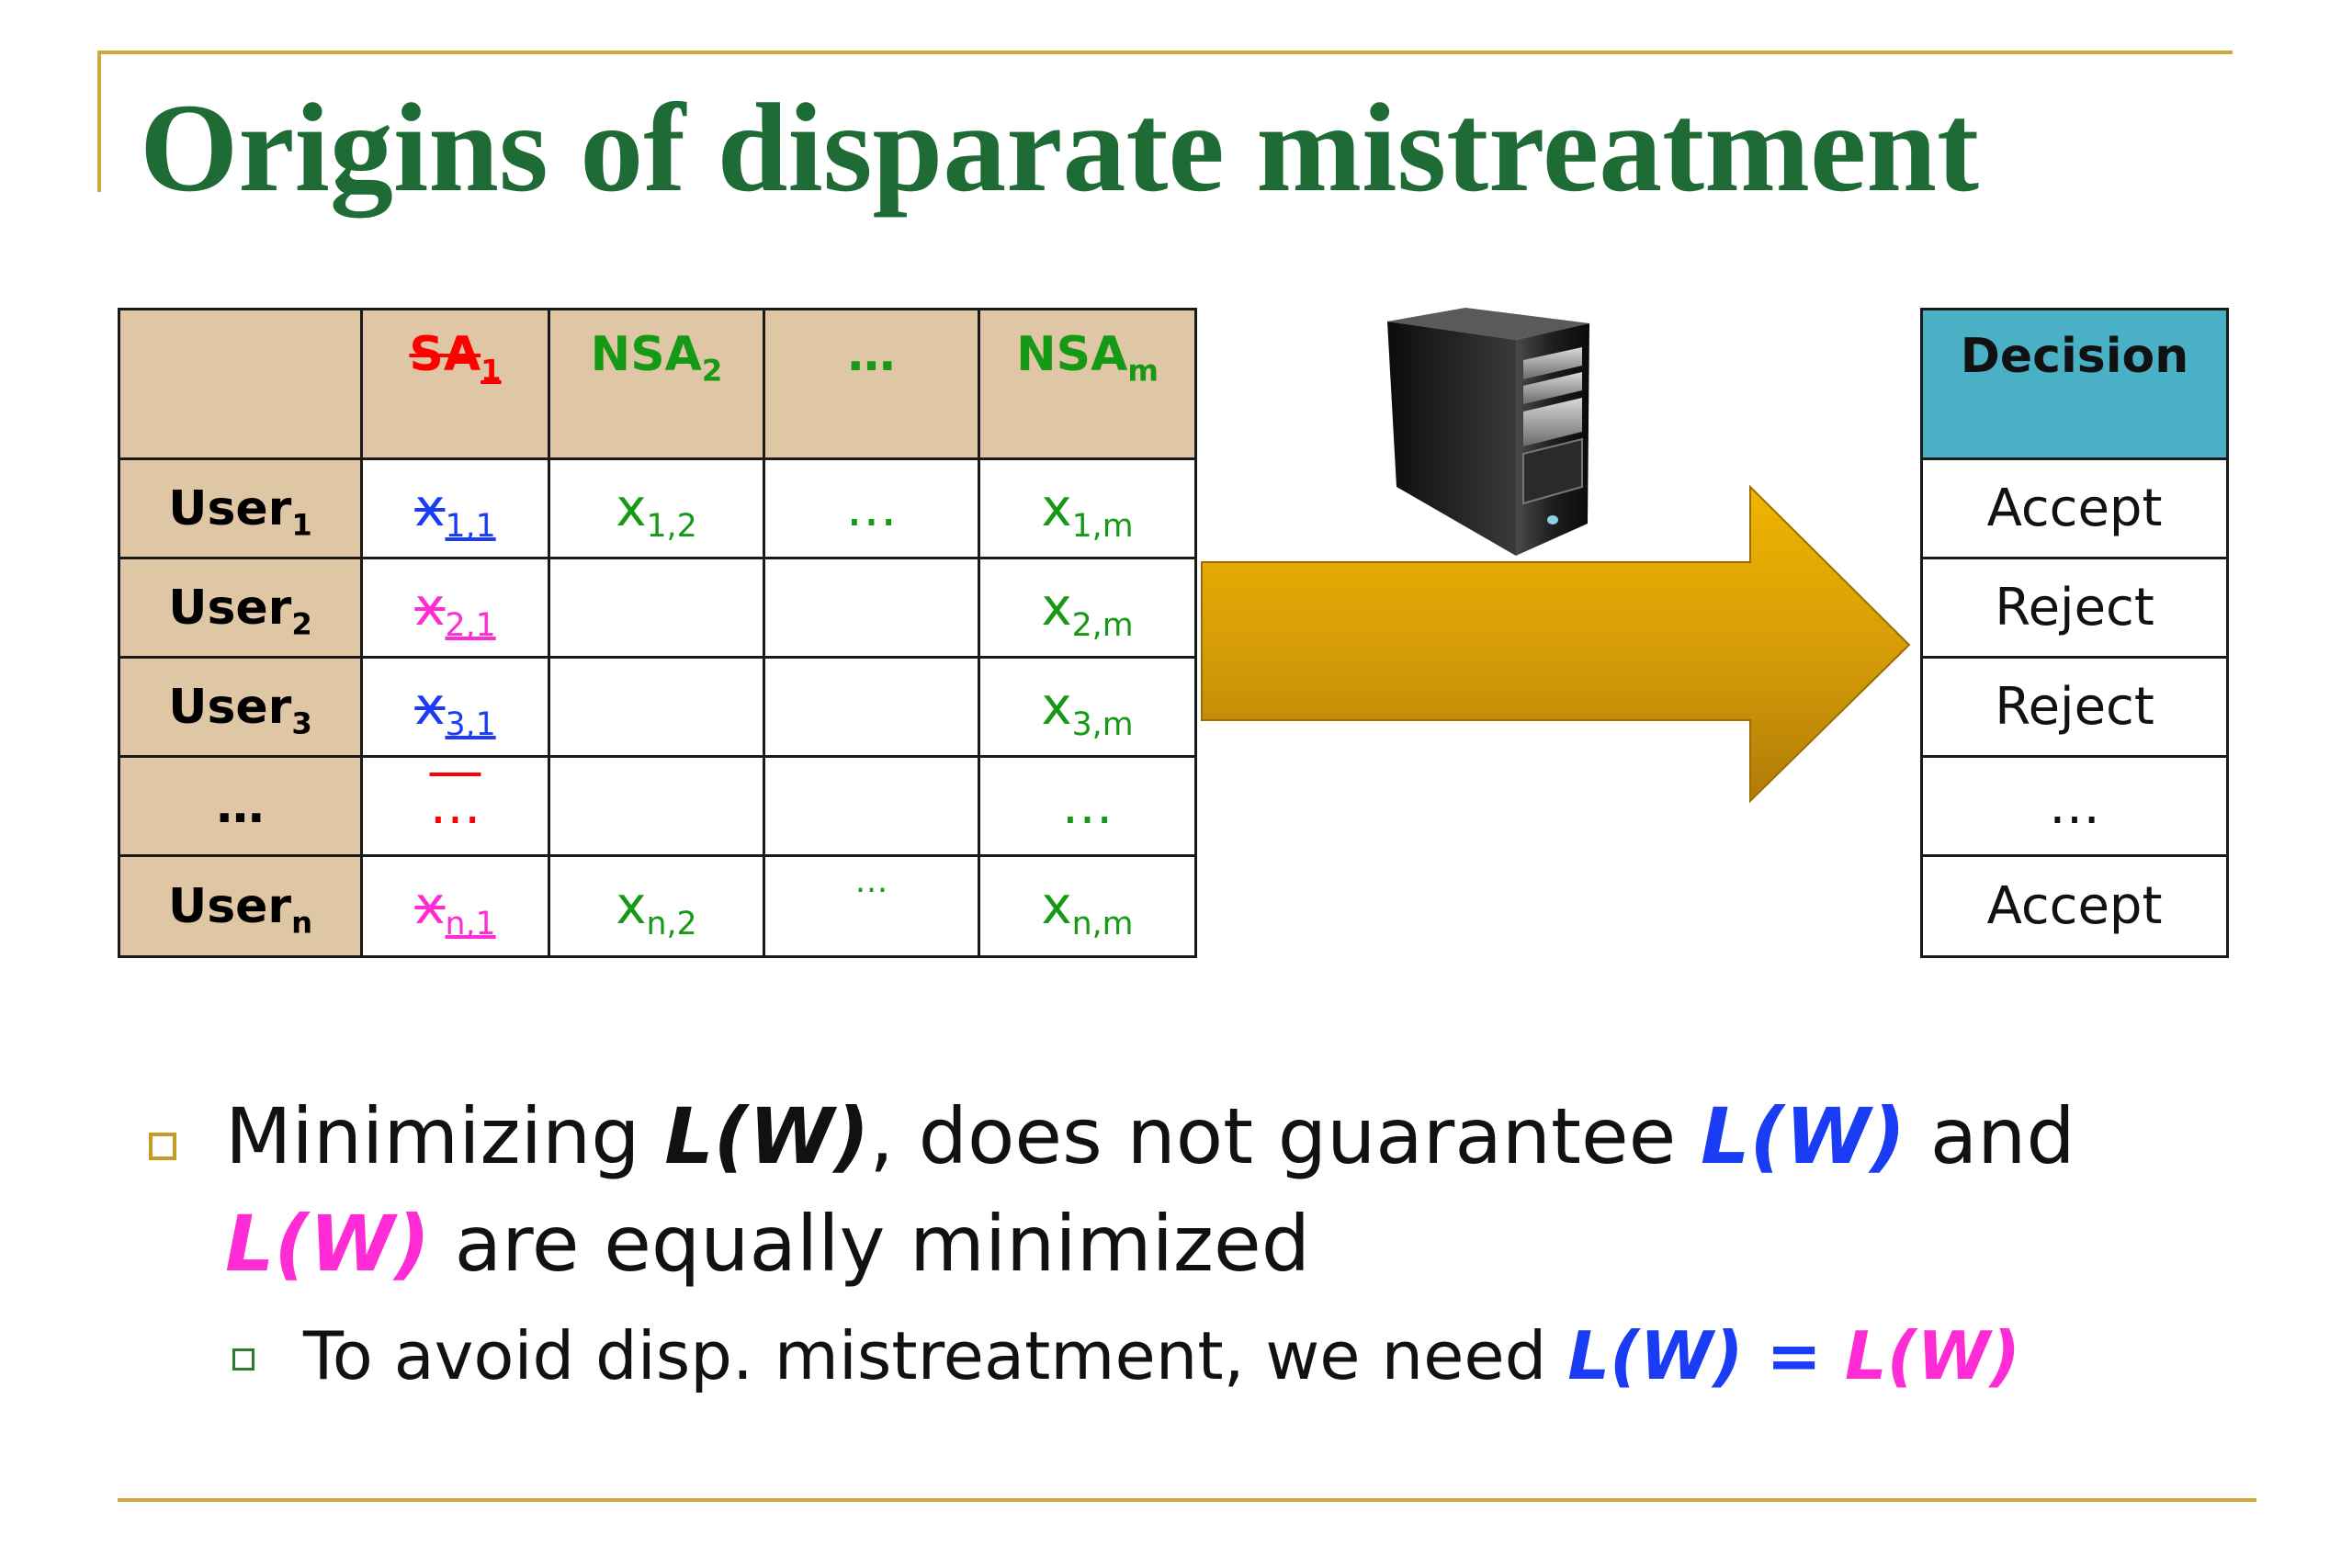 The image size is (2352, 1568). I want to click on cell-r2-c2, so click(657, 608).